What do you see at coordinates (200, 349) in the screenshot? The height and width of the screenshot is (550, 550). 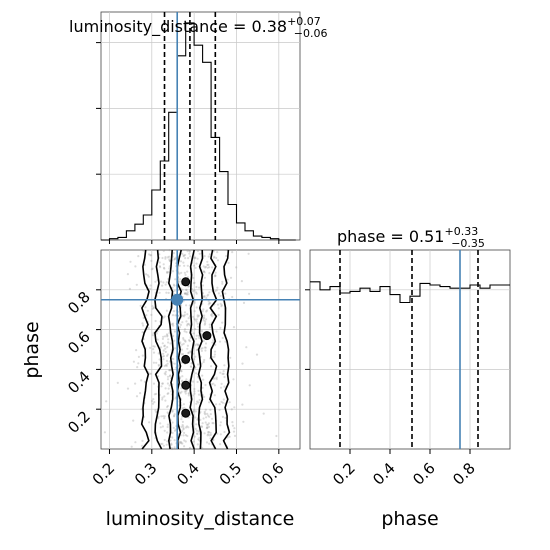 I see `bottom-left-grid` at bounding box center [200, 349].